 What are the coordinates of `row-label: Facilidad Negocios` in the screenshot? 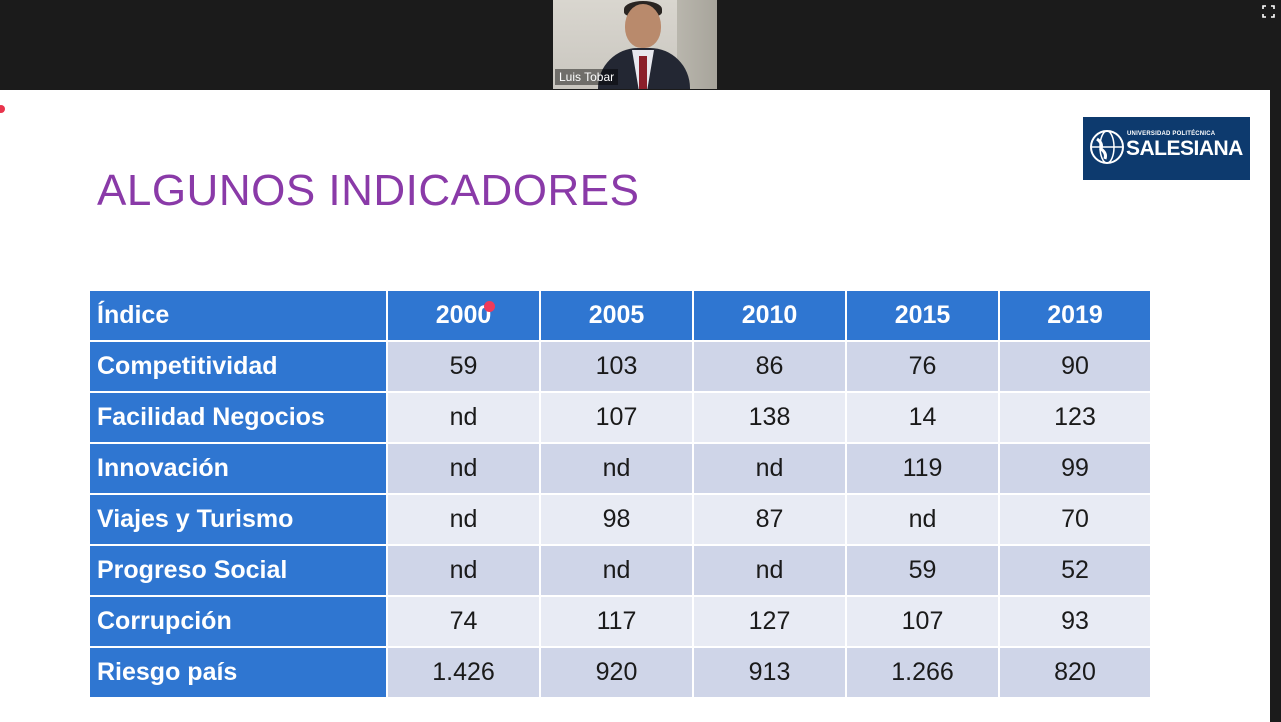 It's located at (238, 417).